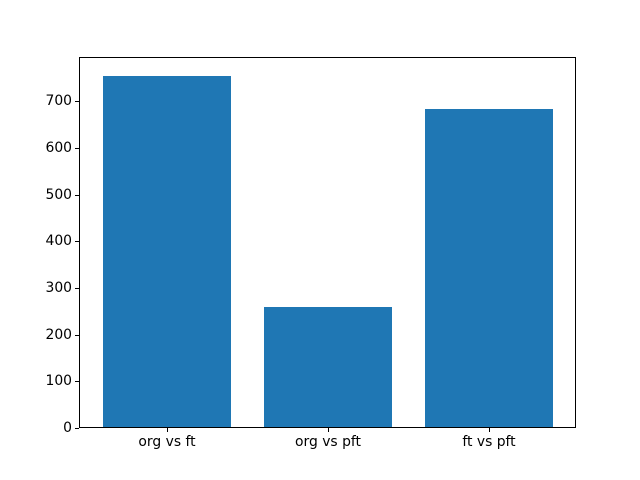 The height and width of the screenshot is (480, 640). Describe the element at coordinates (58, 194) in the screenshot. I see `y-tick-label: 500` at that location.